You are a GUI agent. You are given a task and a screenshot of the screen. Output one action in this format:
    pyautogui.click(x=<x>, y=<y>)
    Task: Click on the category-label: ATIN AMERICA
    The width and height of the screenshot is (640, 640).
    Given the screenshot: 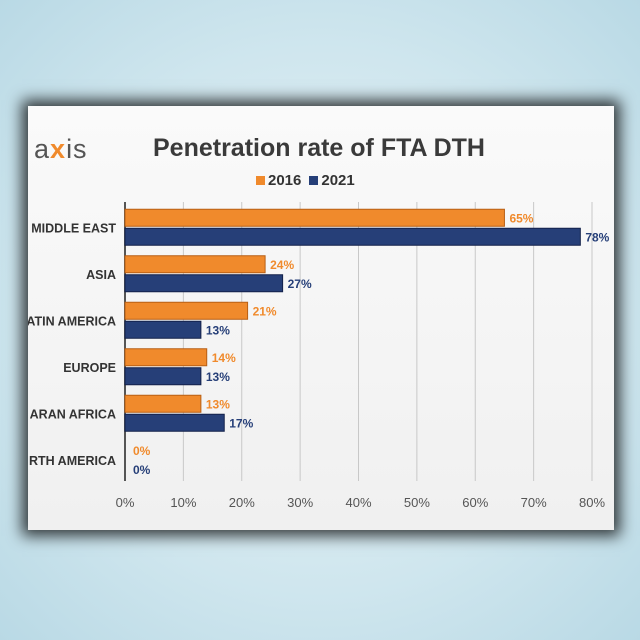 What is the action you would take?
    pyautogui.click(x=72, y=321)
    